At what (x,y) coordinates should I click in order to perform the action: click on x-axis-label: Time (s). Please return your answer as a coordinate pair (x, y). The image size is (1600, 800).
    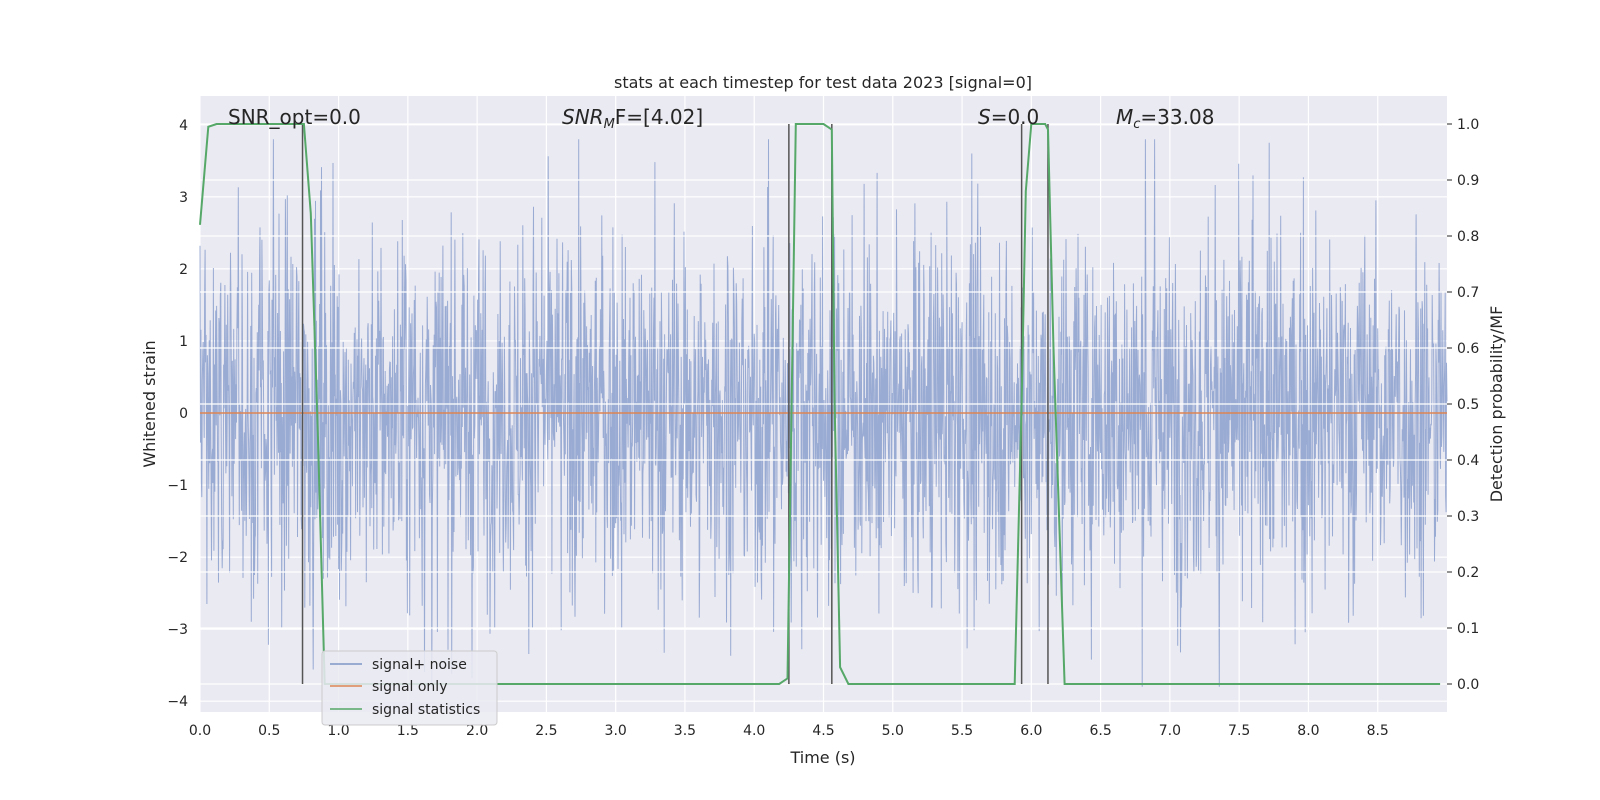
    Looking at the image, I should click on (822, 757).